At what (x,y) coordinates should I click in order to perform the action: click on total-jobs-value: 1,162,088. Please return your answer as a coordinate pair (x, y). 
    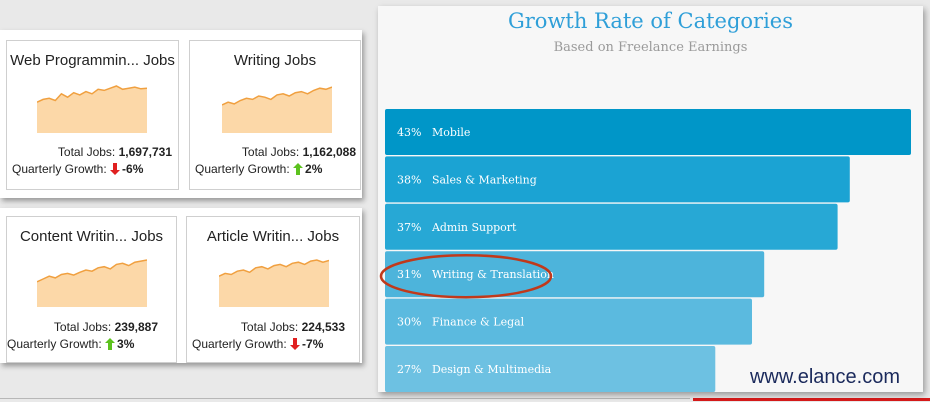
    Looking at the image, I should click on (329, 152).